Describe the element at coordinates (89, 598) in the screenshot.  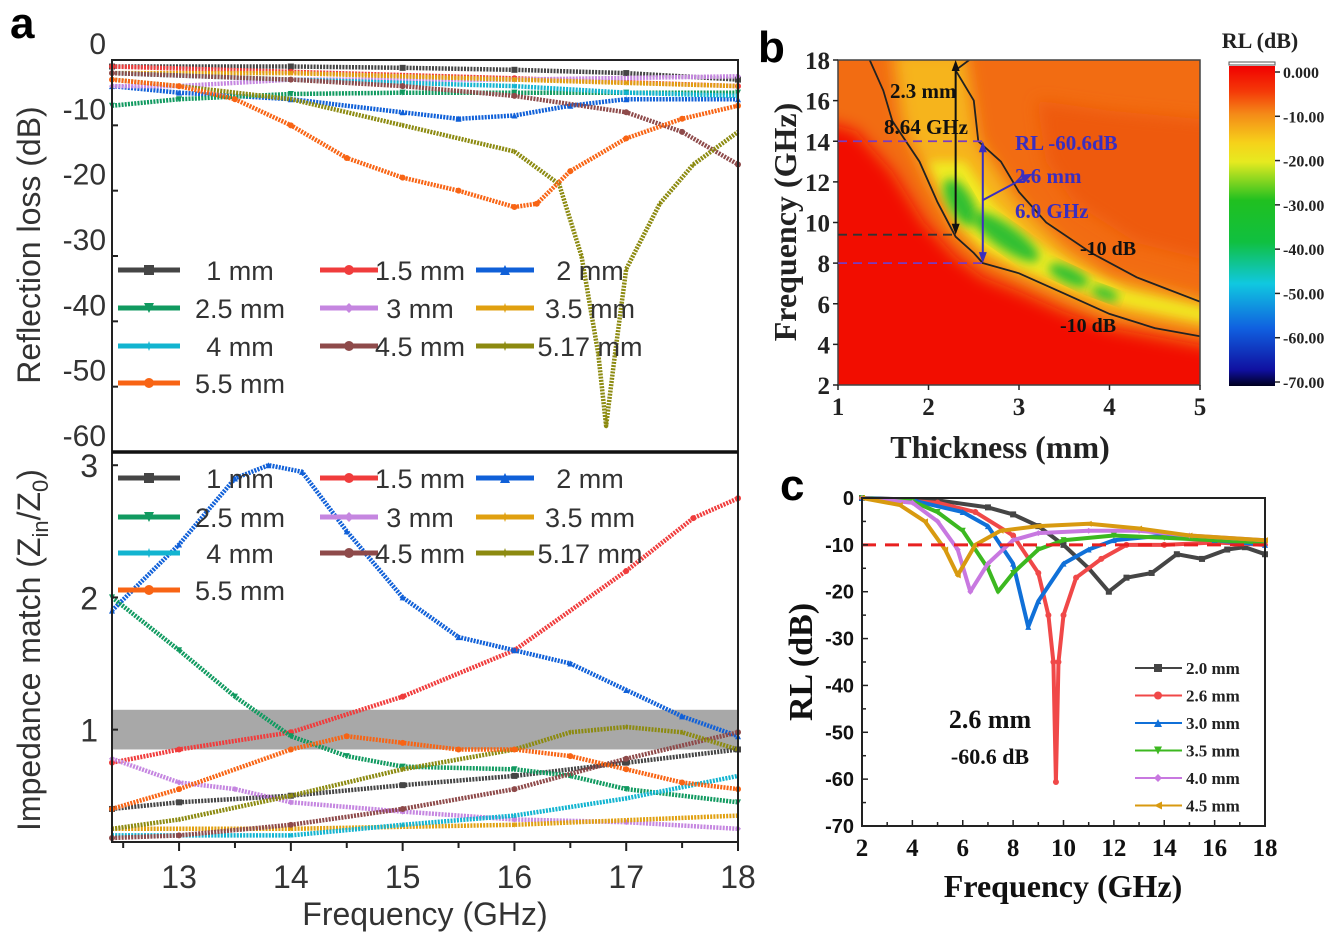
I see `y-tick-label: 2` at that location.